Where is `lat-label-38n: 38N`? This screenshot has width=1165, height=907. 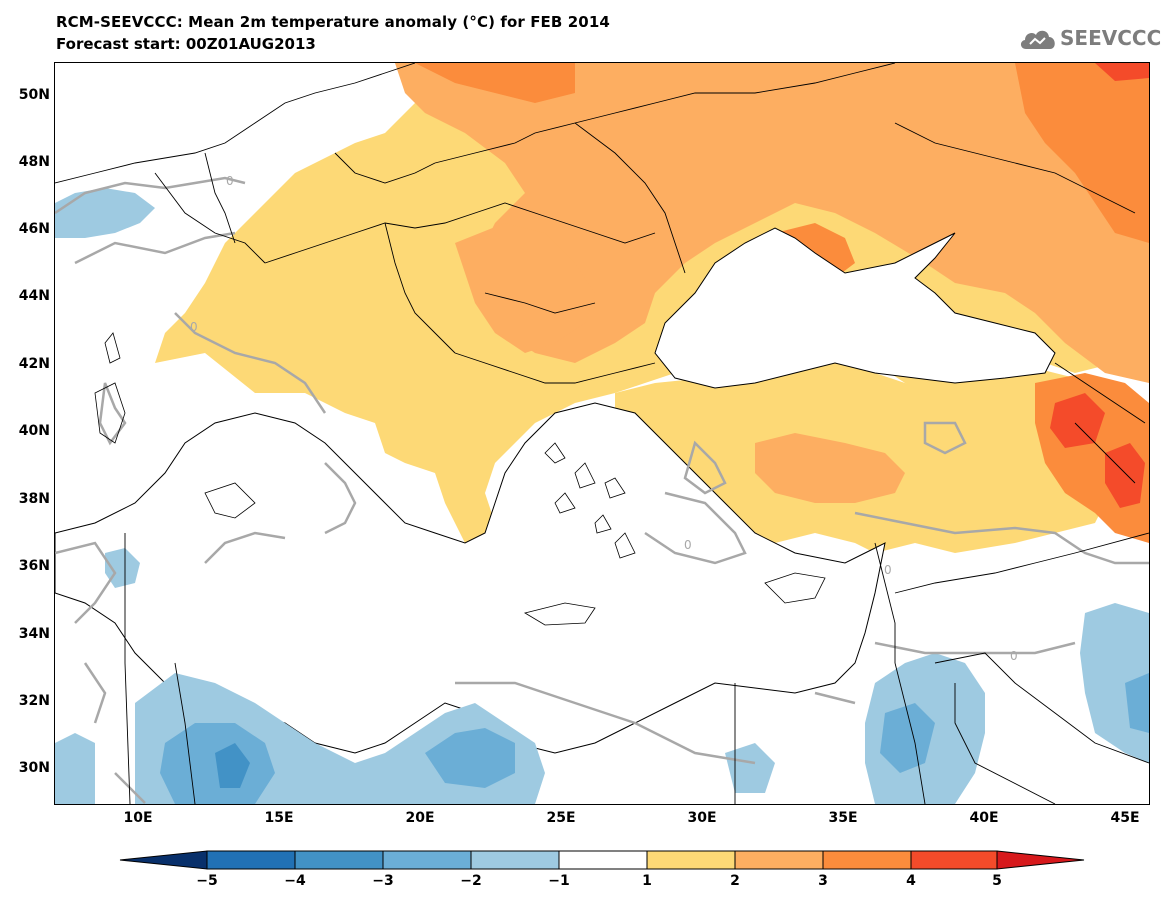 lat-label-38n: 38N is located at coordinates (34, 499).